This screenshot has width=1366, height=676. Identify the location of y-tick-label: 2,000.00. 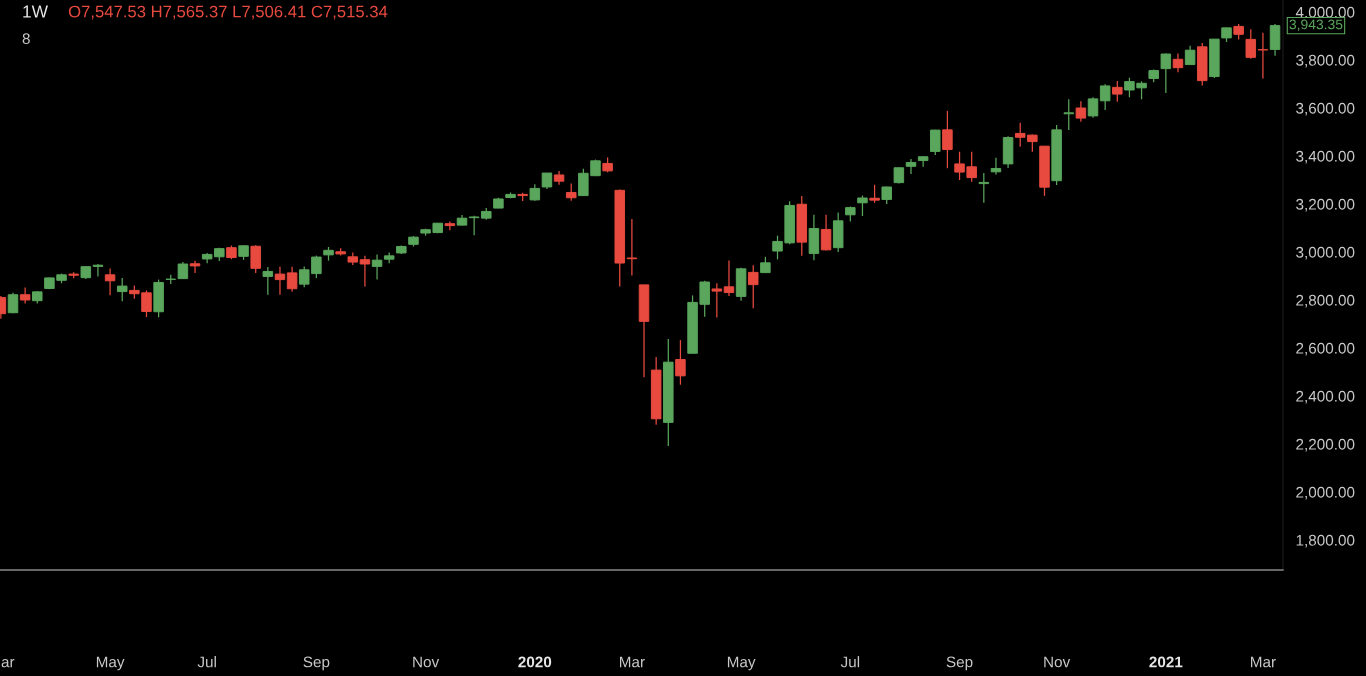
(1325, 493).